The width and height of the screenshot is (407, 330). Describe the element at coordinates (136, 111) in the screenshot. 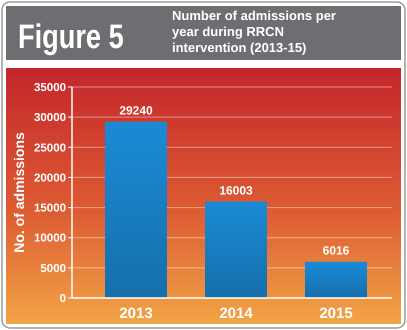

I see `data-label: 29240` at that location.